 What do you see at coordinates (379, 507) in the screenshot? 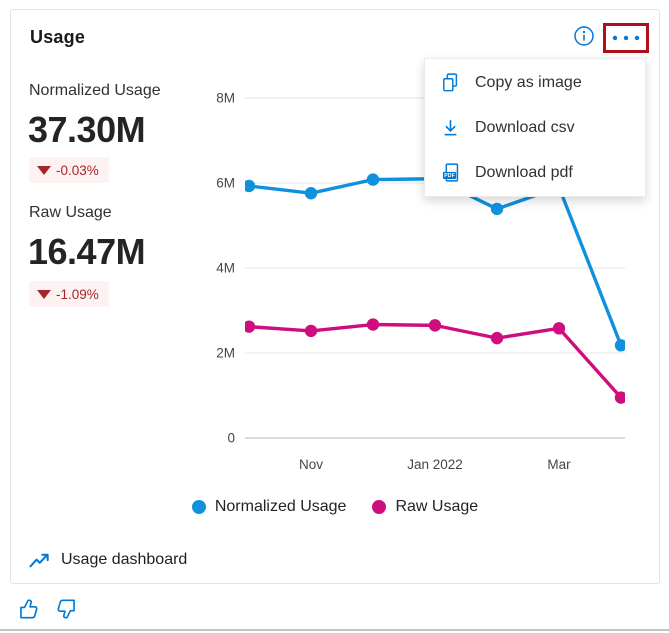
I see `legend-dot-raw` at bounding box center [379, 507].